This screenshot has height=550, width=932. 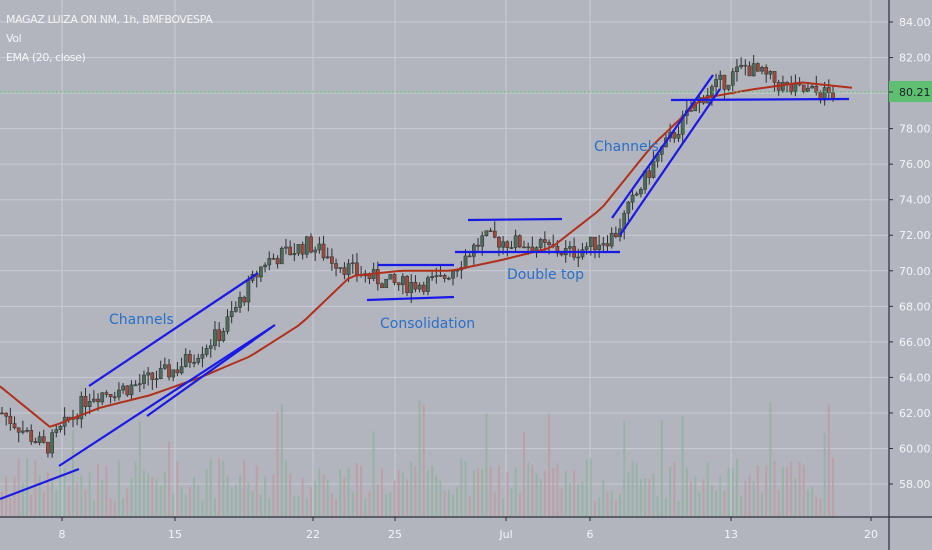 I want to click on symbol-title: MAGAZ LUIZA ON NM, 1h, BMFBOVESPA, so click(x=109, y=19).